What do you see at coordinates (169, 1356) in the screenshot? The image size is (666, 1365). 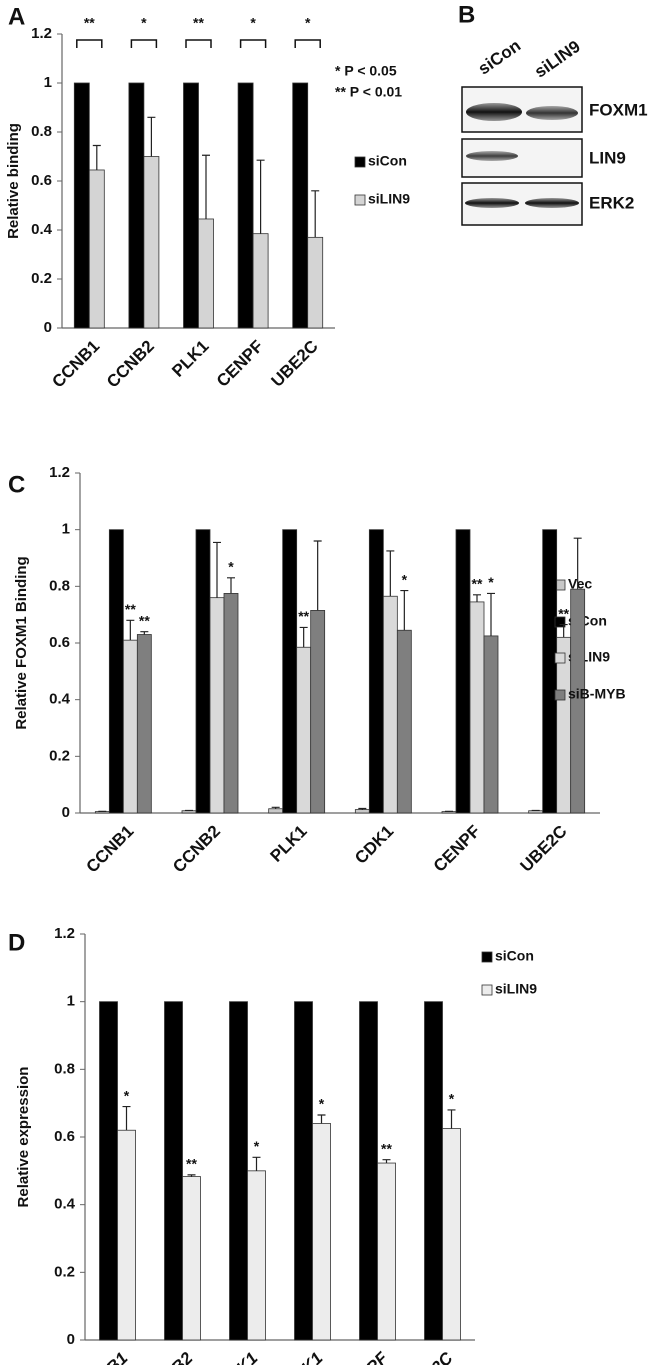 I see `x-tick-label: CCNB2` at bounding box center [169, 1356].